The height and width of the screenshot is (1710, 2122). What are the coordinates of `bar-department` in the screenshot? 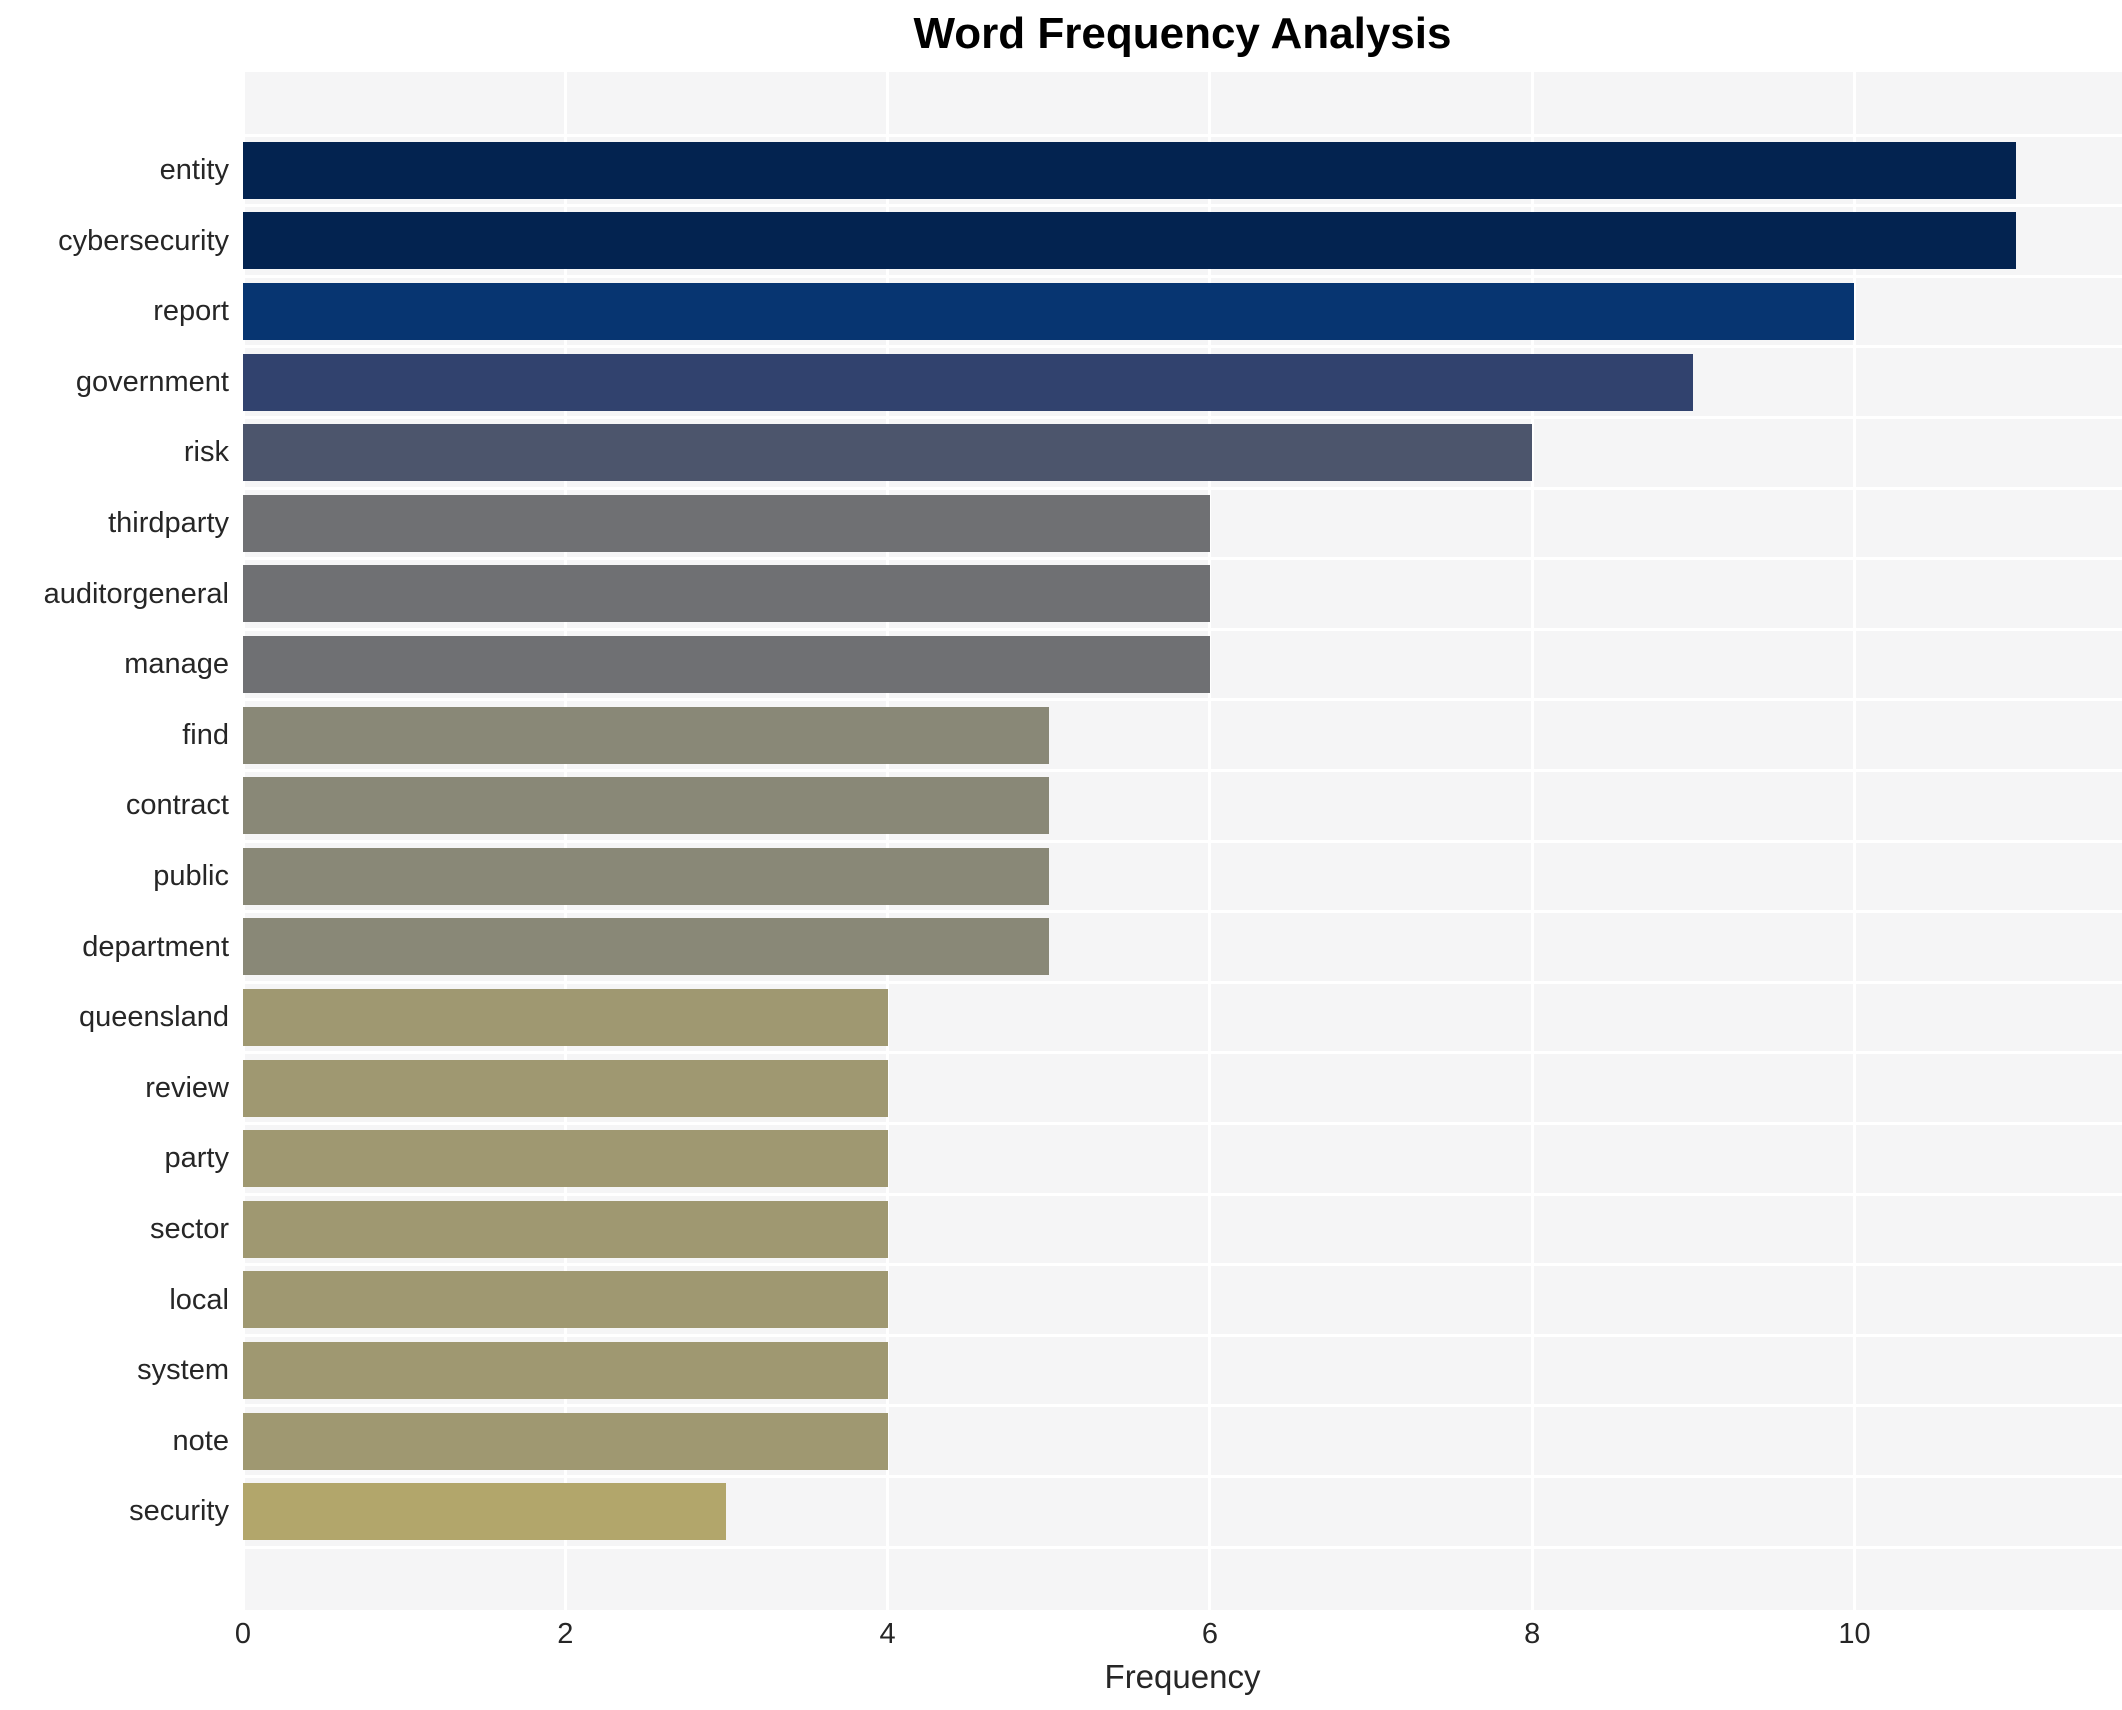 It's located at (646, 947).